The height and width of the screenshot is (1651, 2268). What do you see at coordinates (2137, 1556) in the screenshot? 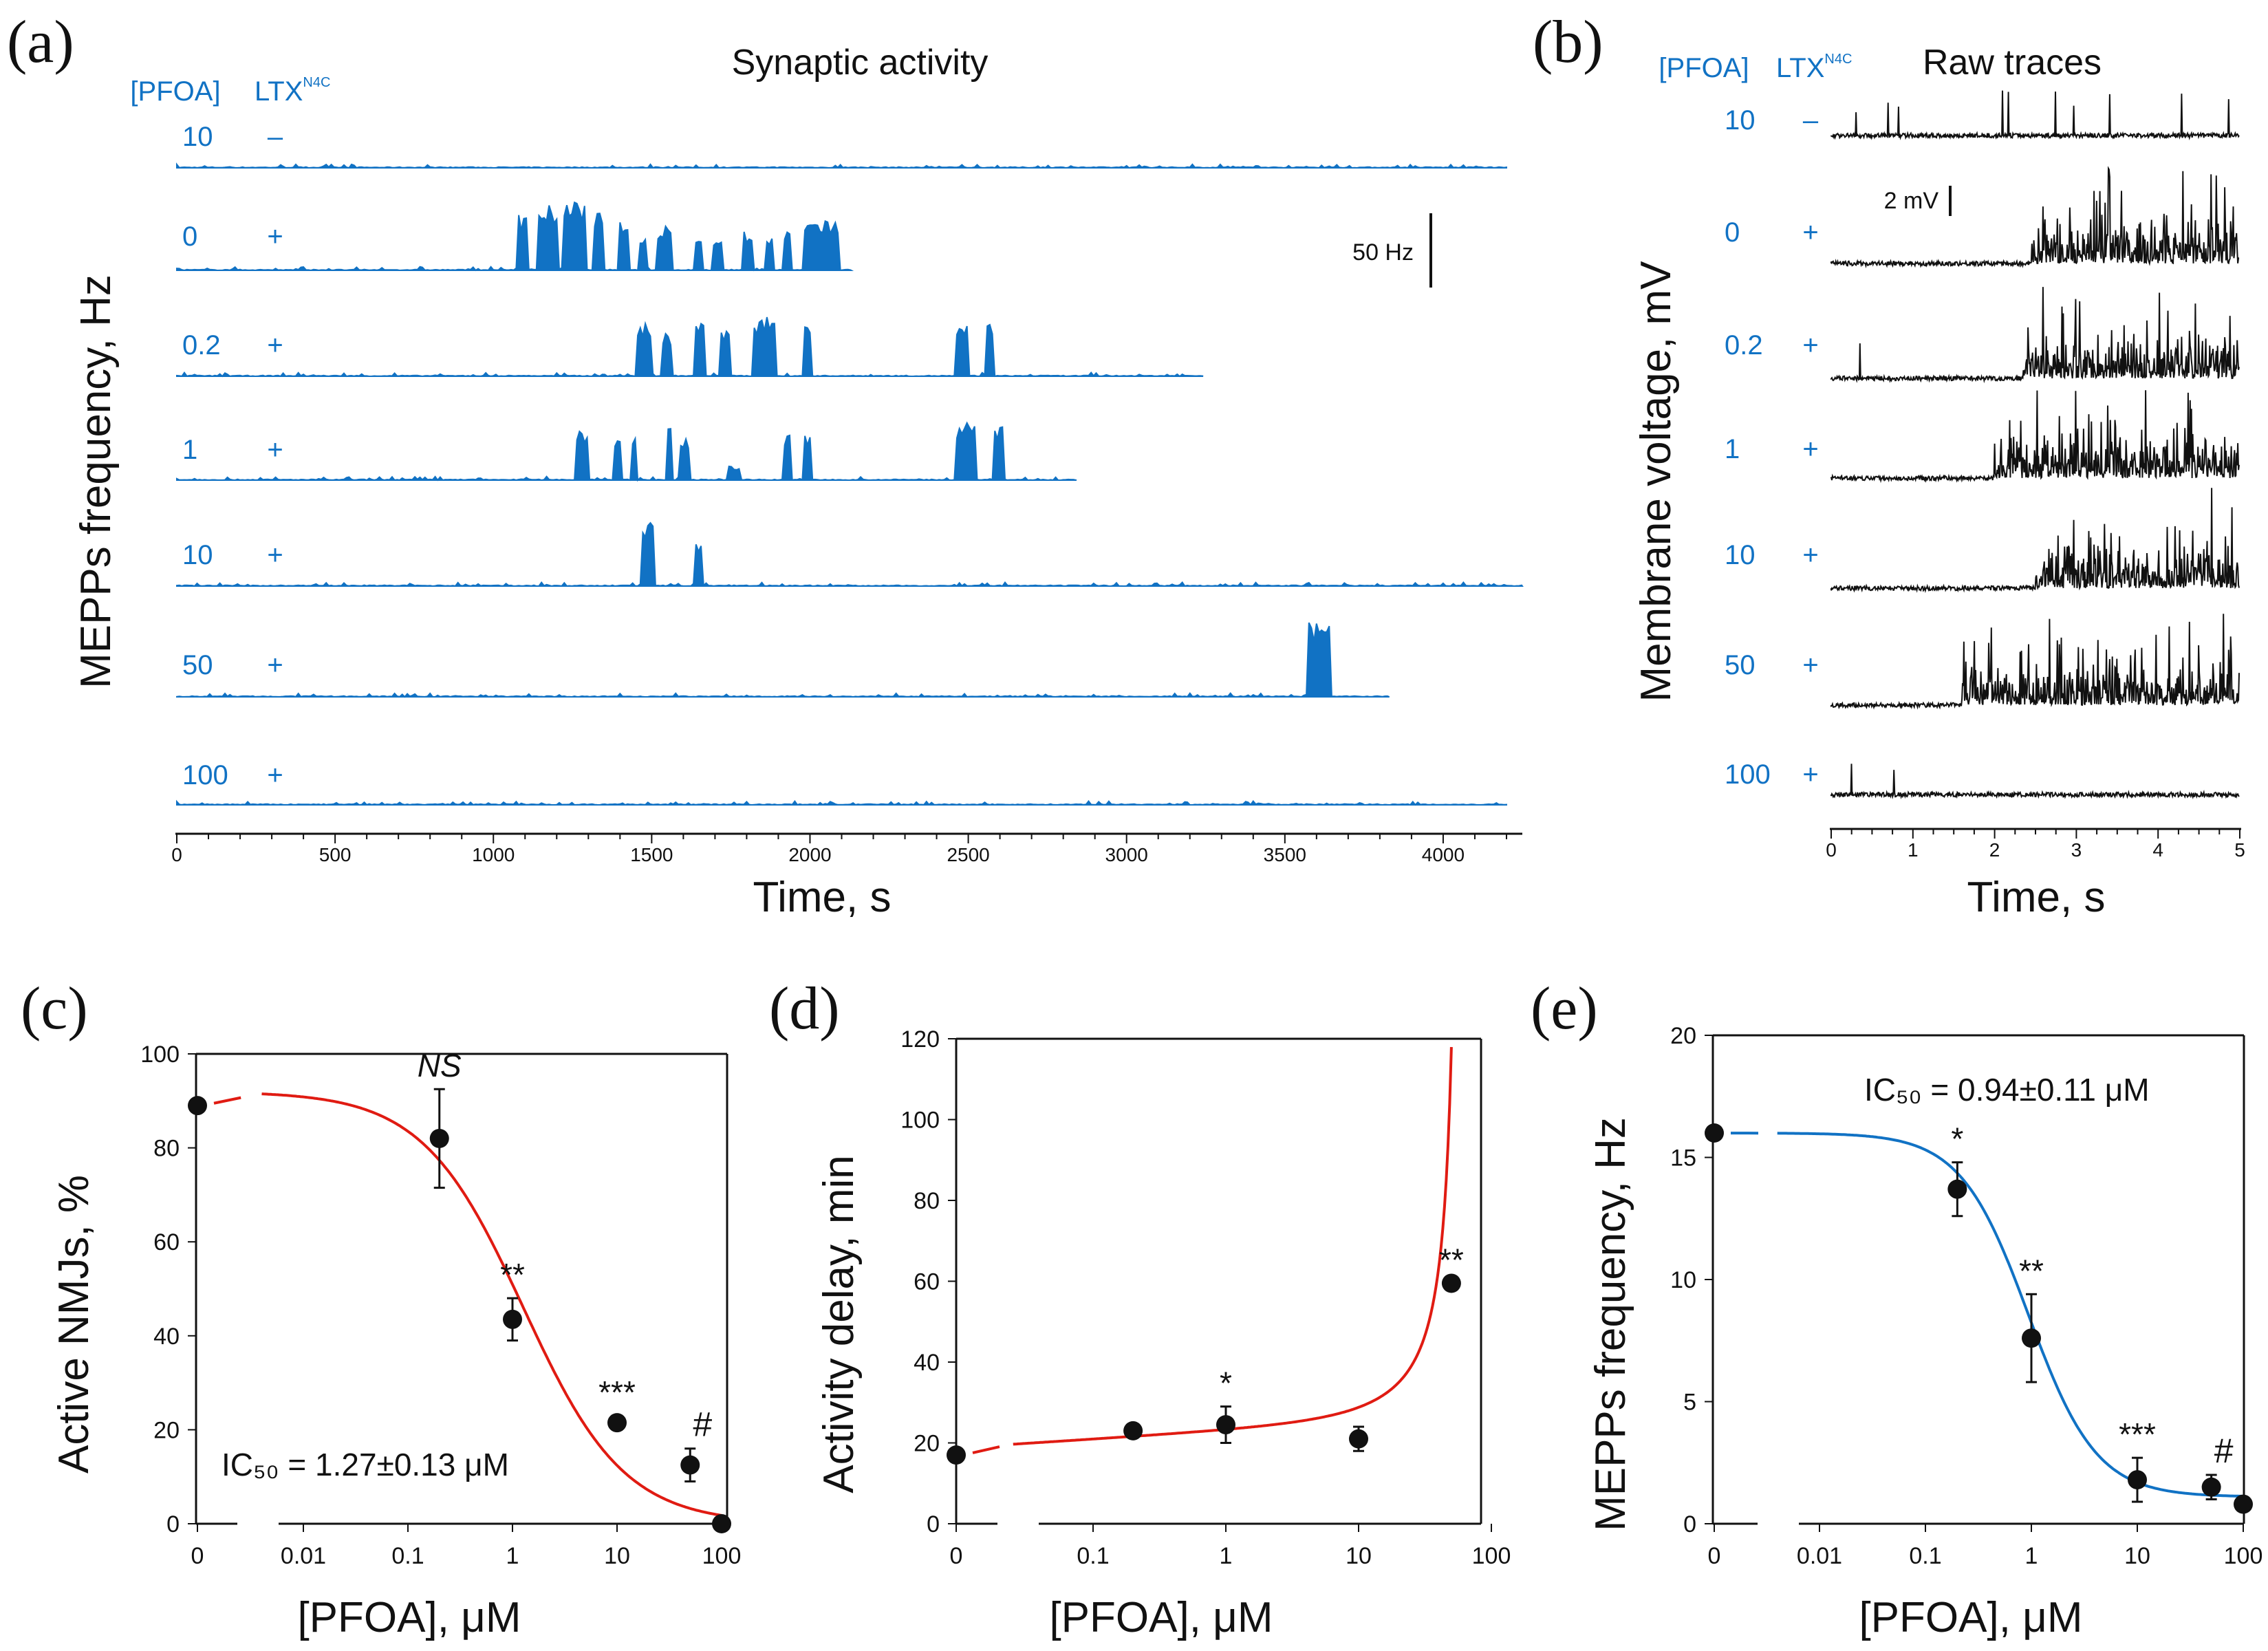
I see `panel-e-x-tick-label: 10` at bounding box center [2137, 1556].